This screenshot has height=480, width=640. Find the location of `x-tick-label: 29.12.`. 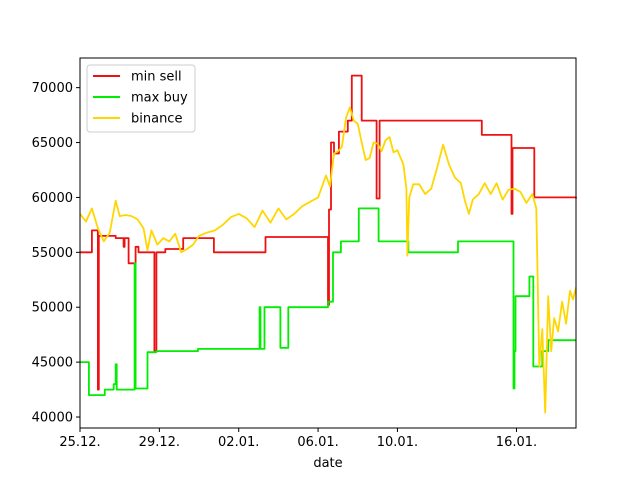

x-tick-label: 29.12. is located at coordinates (159, 442).